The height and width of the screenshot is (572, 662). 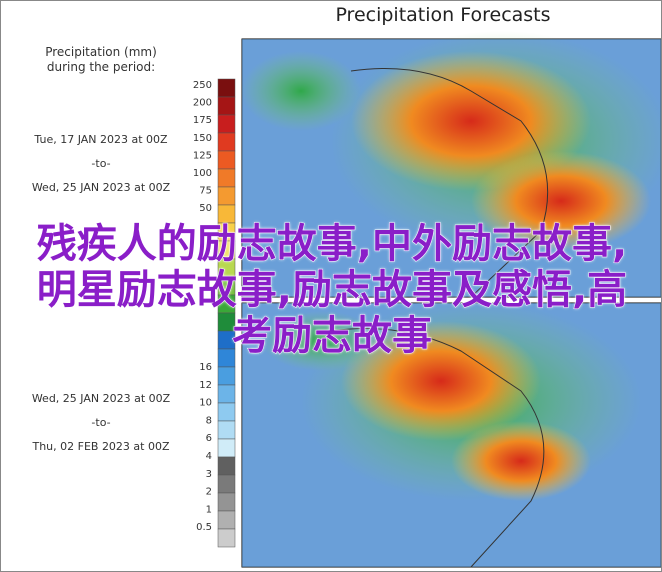 I want to click on colorbar-tick-label: 10, so click(x=205, y=403).